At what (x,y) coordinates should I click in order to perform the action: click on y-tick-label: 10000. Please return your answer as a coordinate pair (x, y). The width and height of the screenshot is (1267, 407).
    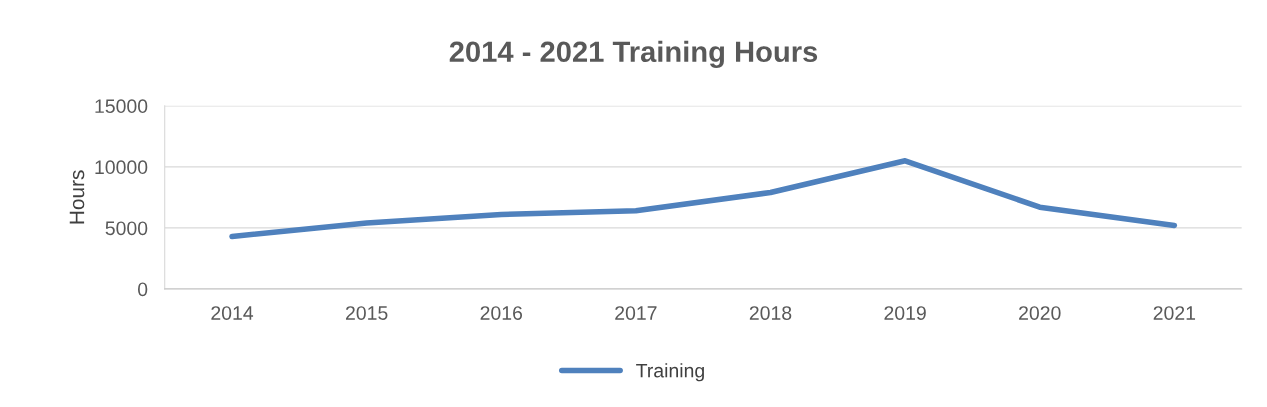
    Looking at the image, I should click on (121, 167).